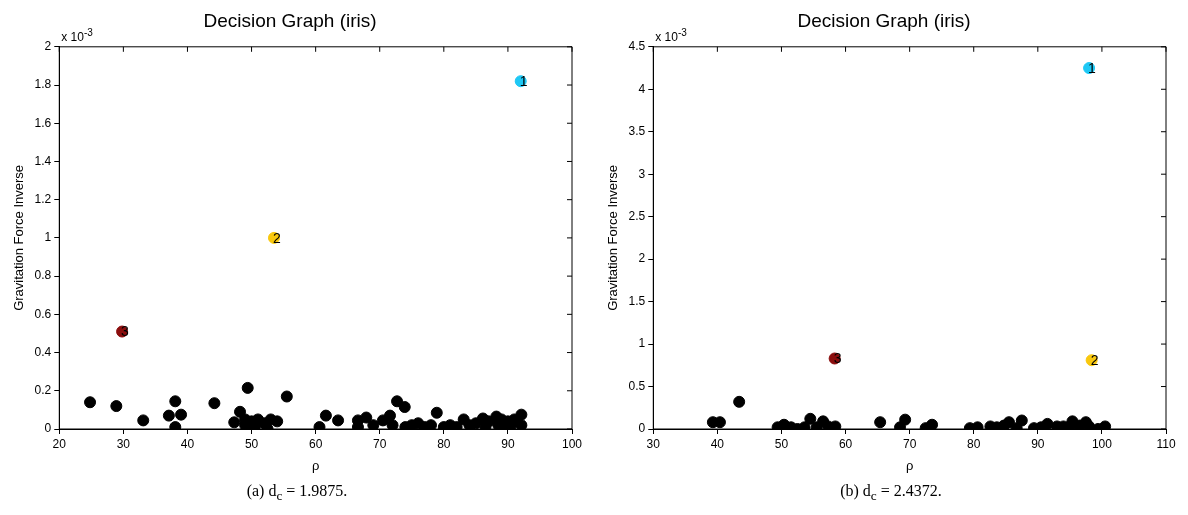 This screenshot has height=515, width=1188. What do you see at coordinates (1166, 443) in the screenshot?
I see `x-tick-label: 110` at bounding box center [1166, 443].